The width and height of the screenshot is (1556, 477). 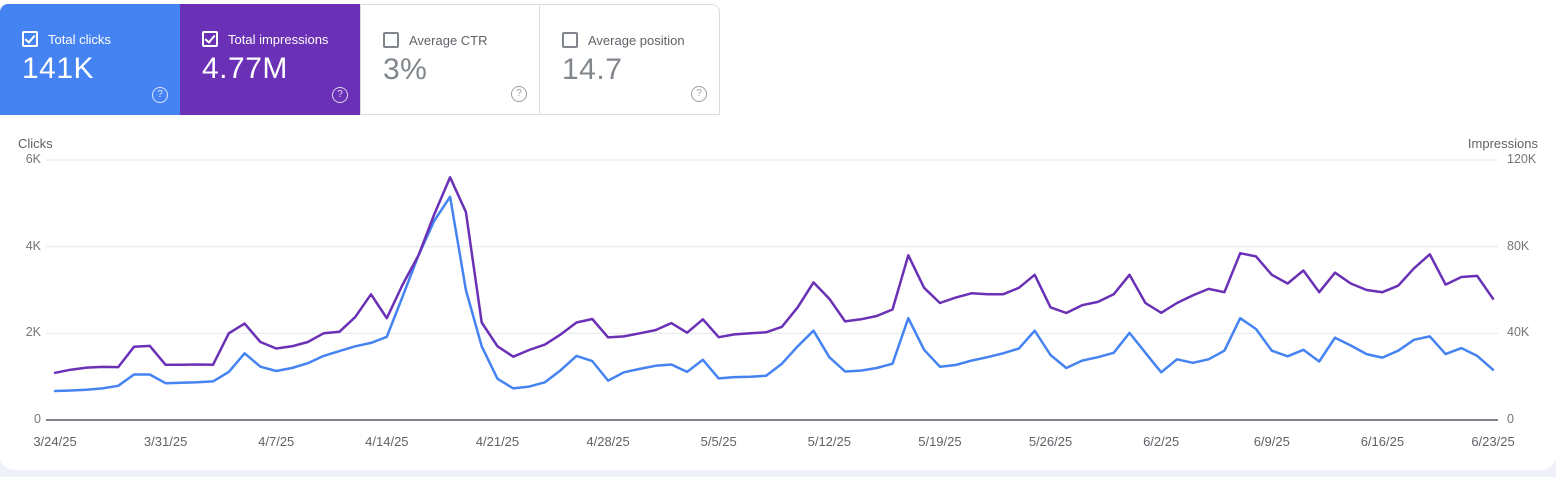 What do you see at coordinates (448, 40) in the screenshot?
I see `average-ctr-label: Average CTR` at bounding box center [448, 40].